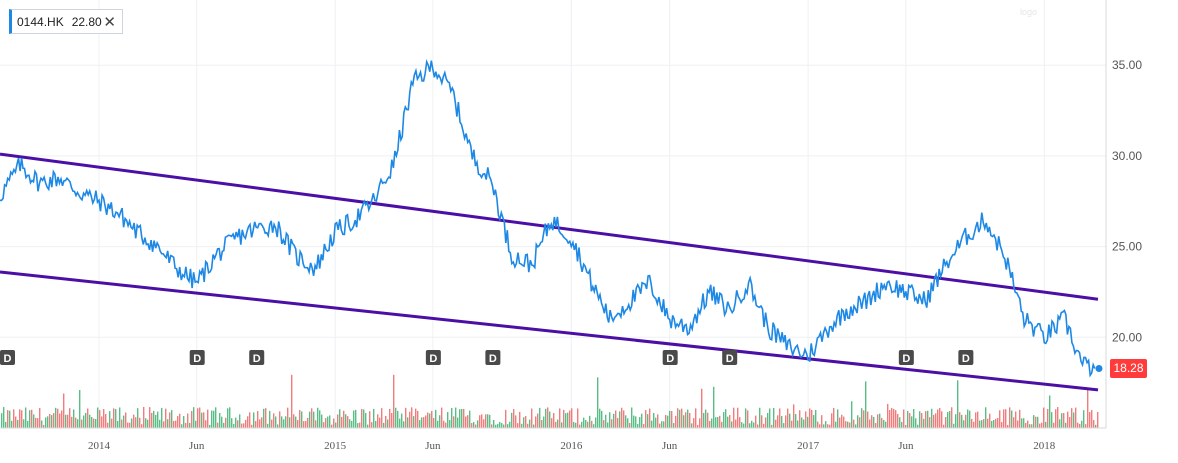  I want to click on close-icon: ✕, so click(109, 22).